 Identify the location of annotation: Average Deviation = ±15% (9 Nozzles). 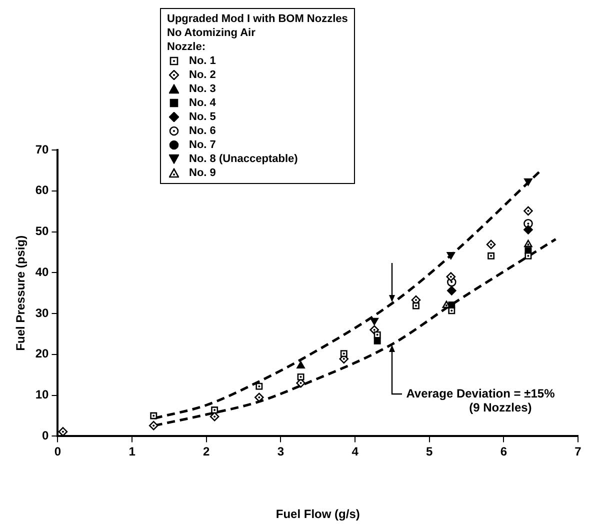
(481, 400).